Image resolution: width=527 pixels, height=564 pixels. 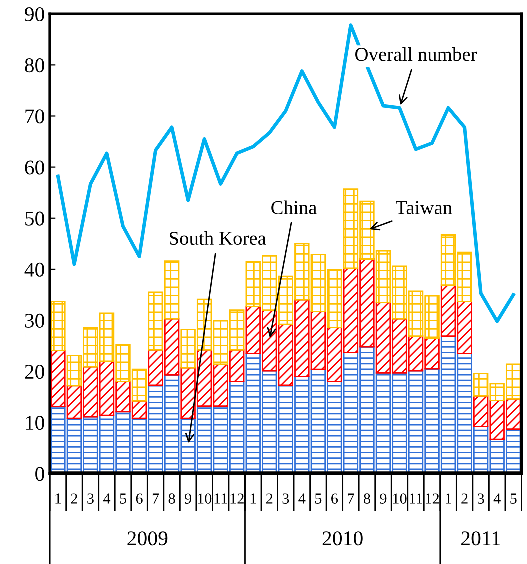 I want to click on bar, so click(x=58, y=326).